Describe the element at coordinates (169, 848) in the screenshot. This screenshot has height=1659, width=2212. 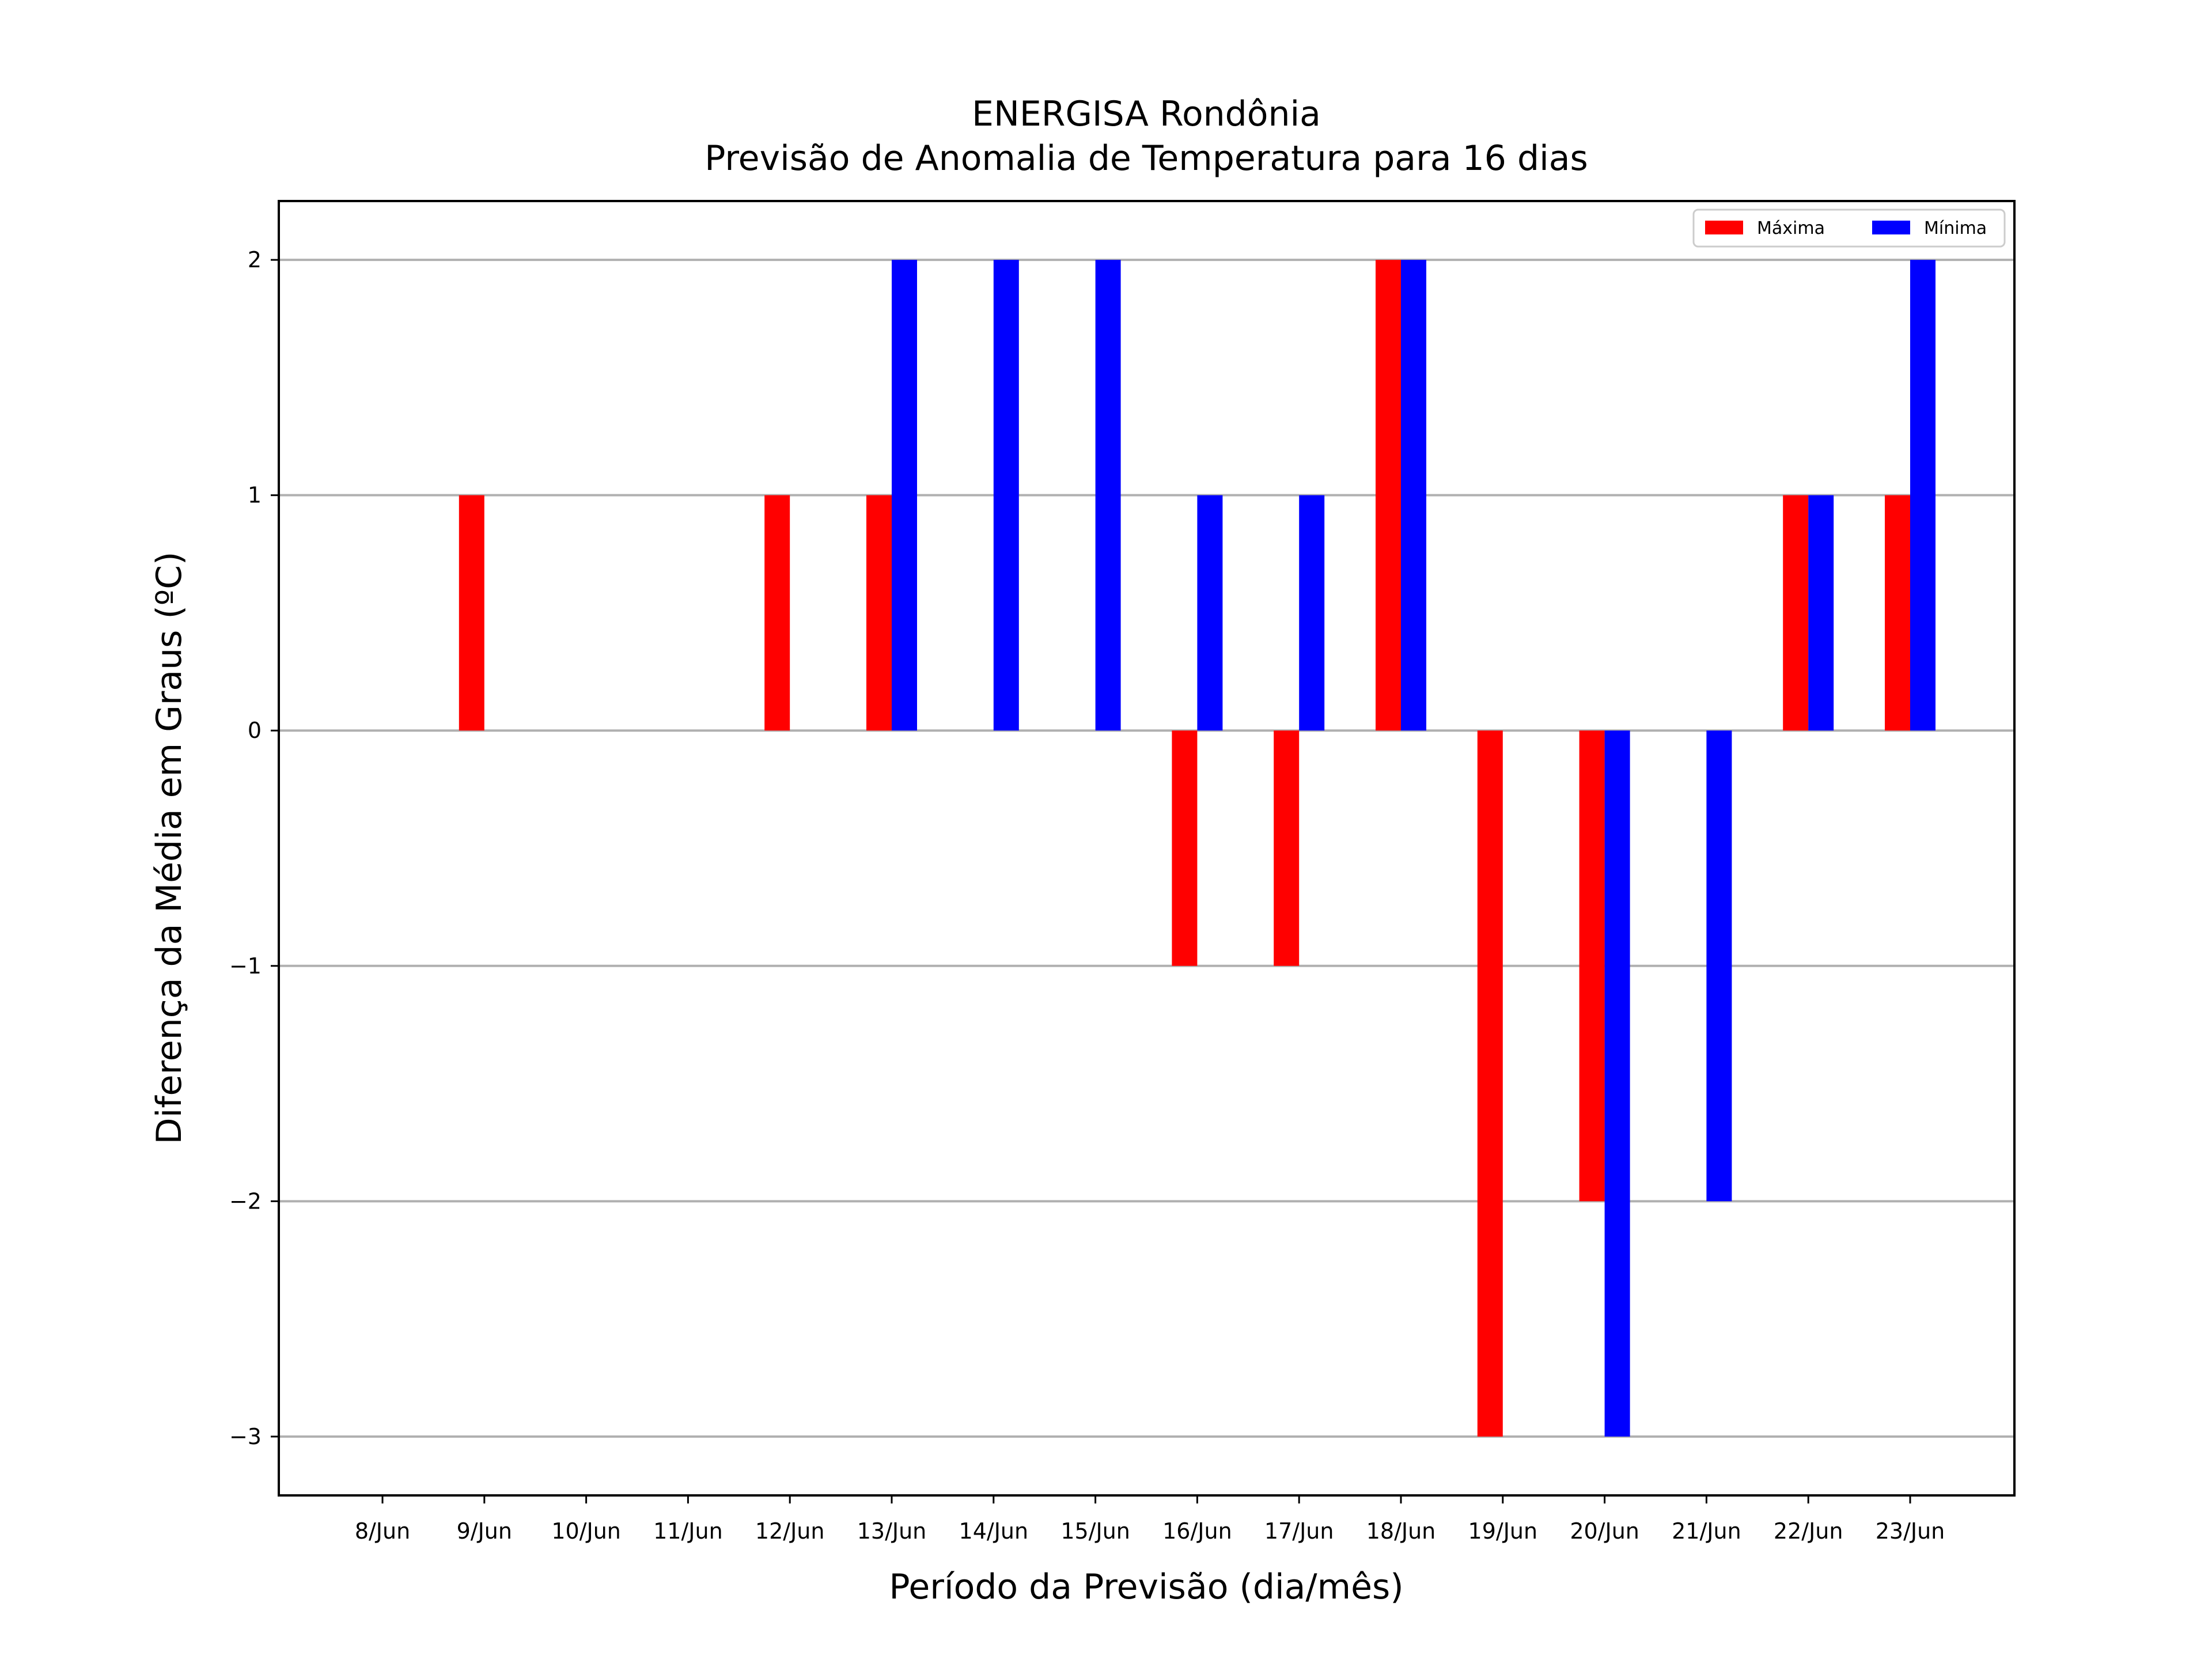
I see `y-axis-label: Diferença da Média em Graus (ºC)` at that location.